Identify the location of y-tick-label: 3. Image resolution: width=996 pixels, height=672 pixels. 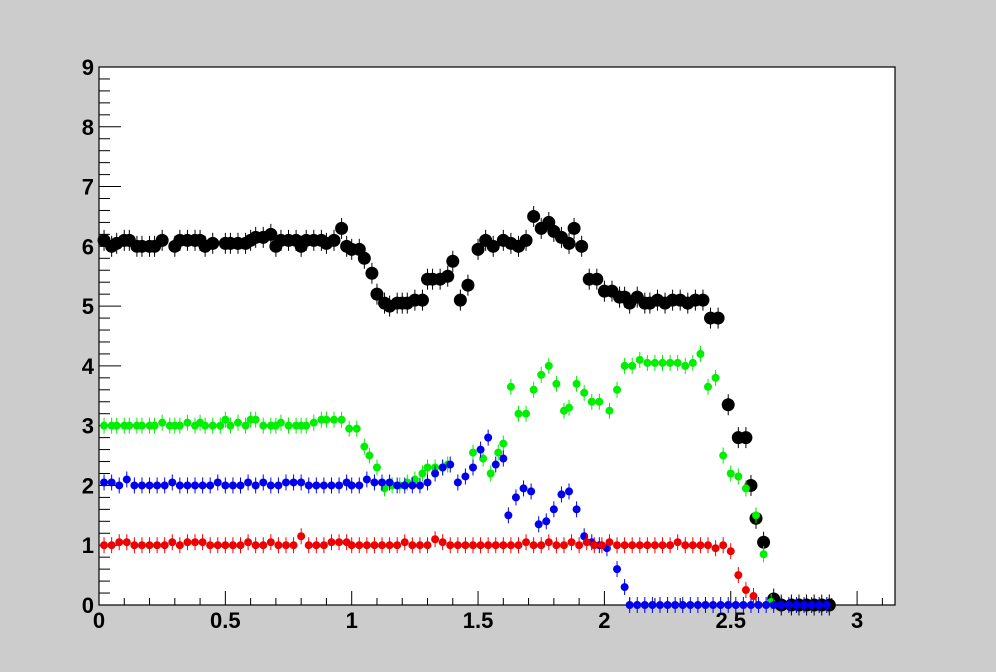
(88, 426).